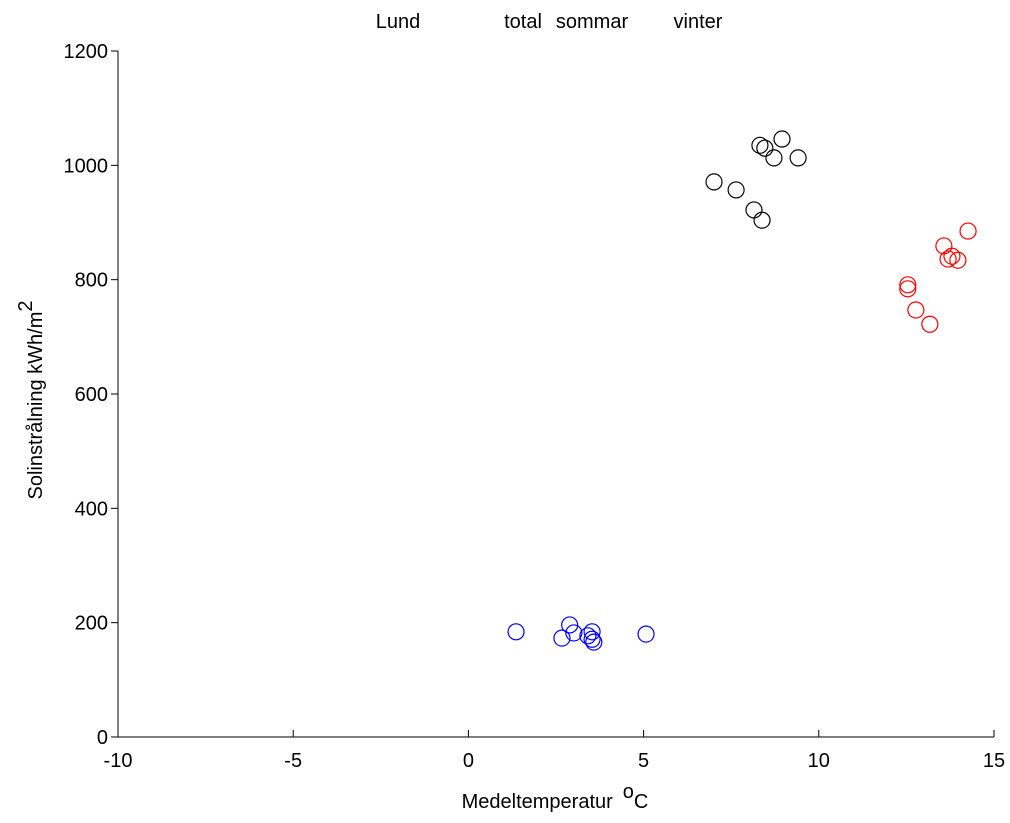 Image resolution: width=1010 pixels, height=823 pixels. Describe the element at coordinates (91, 281) in the screenshot. I see `y-tick-label: 800` at that location.